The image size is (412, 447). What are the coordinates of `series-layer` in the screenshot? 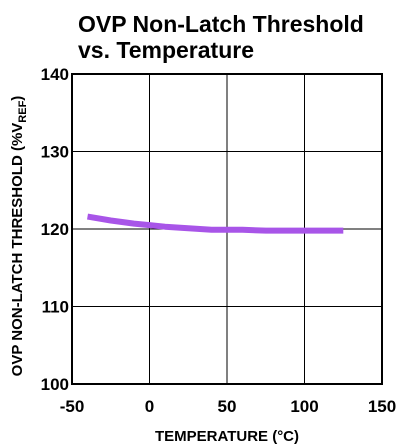 It's located at (215, 223).